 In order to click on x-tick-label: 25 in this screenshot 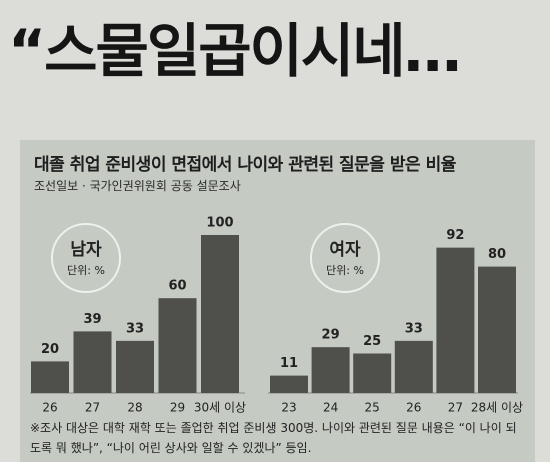, I will do `click(372, 408)`.